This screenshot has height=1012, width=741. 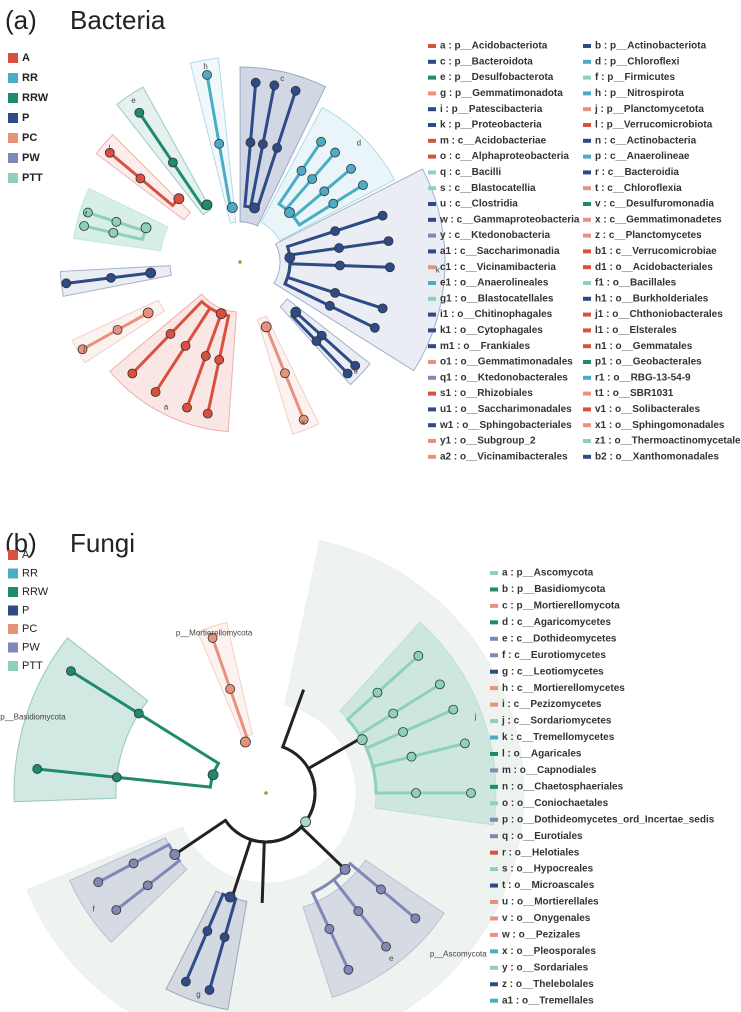 What do you see at coordinates (555, 803) in the screenshot?
I see `taxon-label: o : o__Coniochaetales` at bounding box center [555, 803].